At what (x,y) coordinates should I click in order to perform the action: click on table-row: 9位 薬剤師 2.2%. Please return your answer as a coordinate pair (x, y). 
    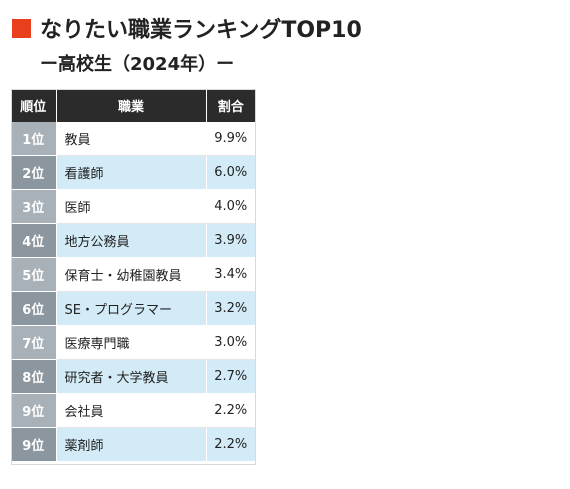
    Looking at the image, I should click on (133, 444).